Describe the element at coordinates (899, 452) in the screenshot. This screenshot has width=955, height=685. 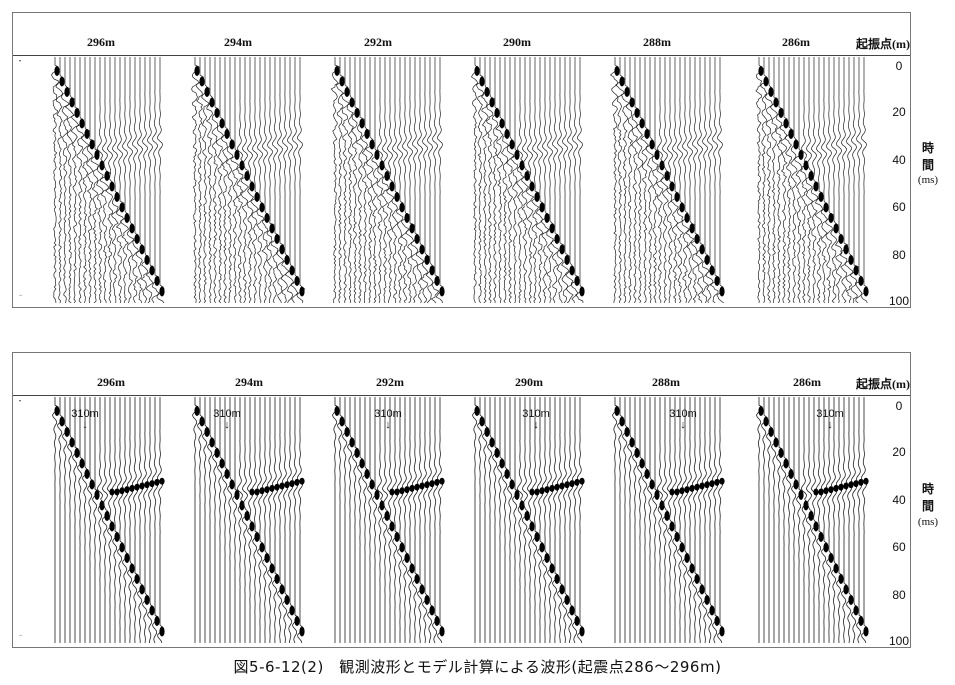
I see `time-tick-label: 20` at that location.